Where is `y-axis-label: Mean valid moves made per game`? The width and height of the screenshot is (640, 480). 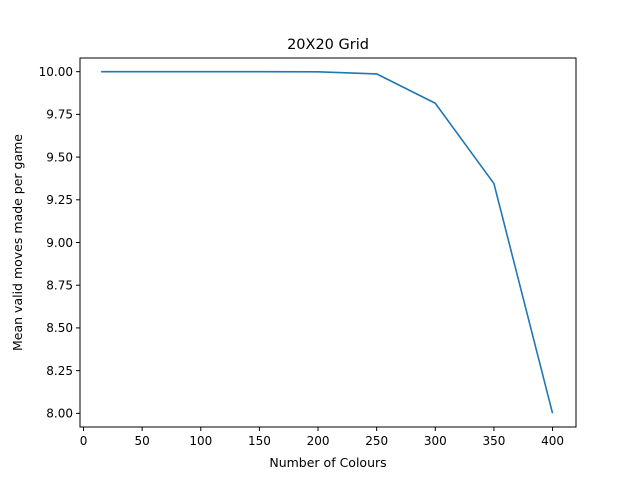
y-axis-label: Mean valid moves made per game is located at coordinates (17, 242).